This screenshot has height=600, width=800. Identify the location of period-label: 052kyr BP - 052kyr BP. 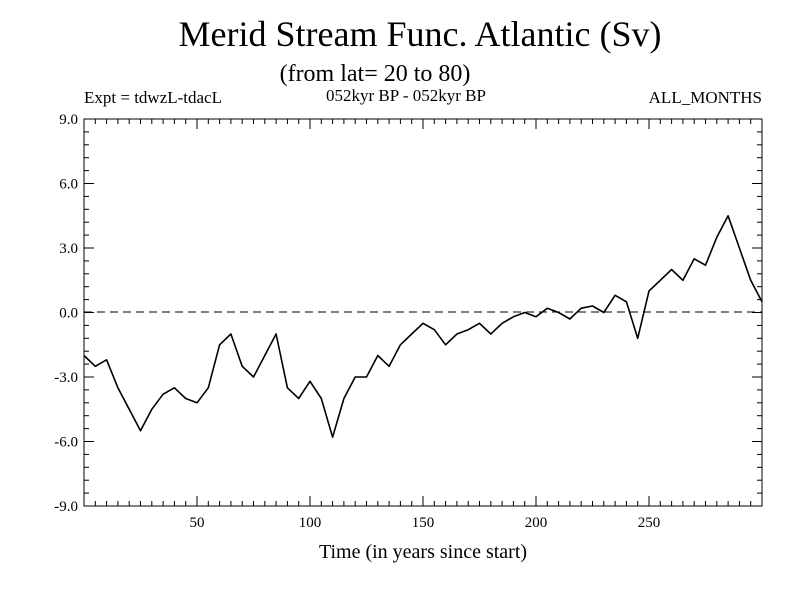
(406, 95).